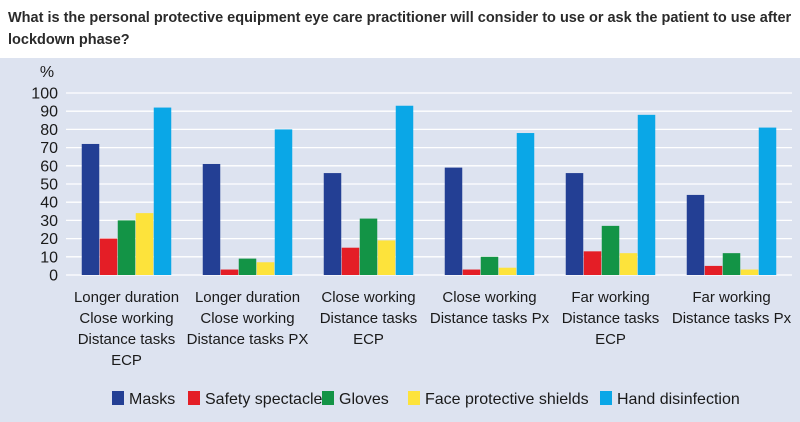 The image size is (800, 422). What do you see at coordinates (364, 399) in the screenshot?
I see `legend-label: Gloves` at bounding box center [364, 399].